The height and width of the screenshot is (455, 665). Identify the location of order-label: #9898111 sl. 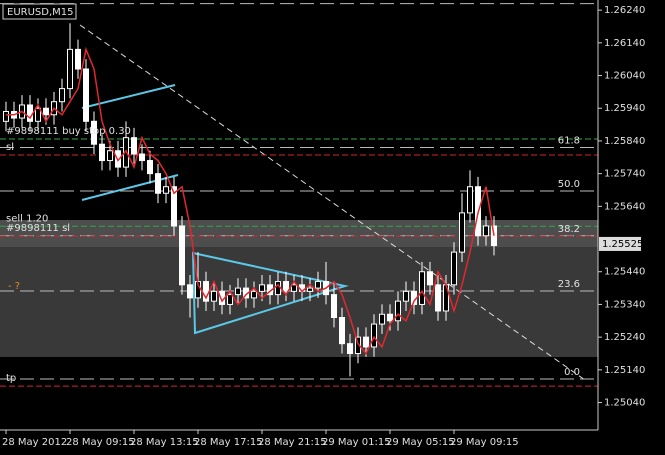
(38, 228).